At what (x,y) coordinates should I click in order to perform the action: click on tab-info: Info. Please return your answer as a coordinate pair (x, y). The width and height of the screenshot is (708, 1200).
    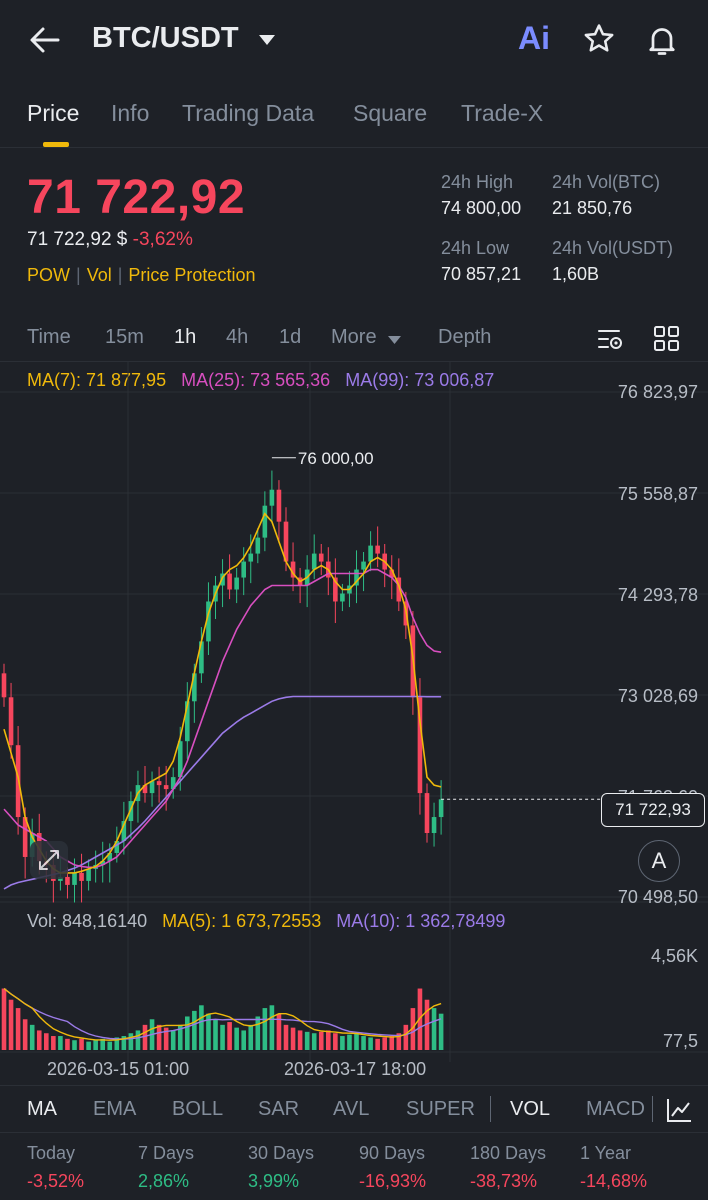
    Looking at the image, I should click on (130, 113).